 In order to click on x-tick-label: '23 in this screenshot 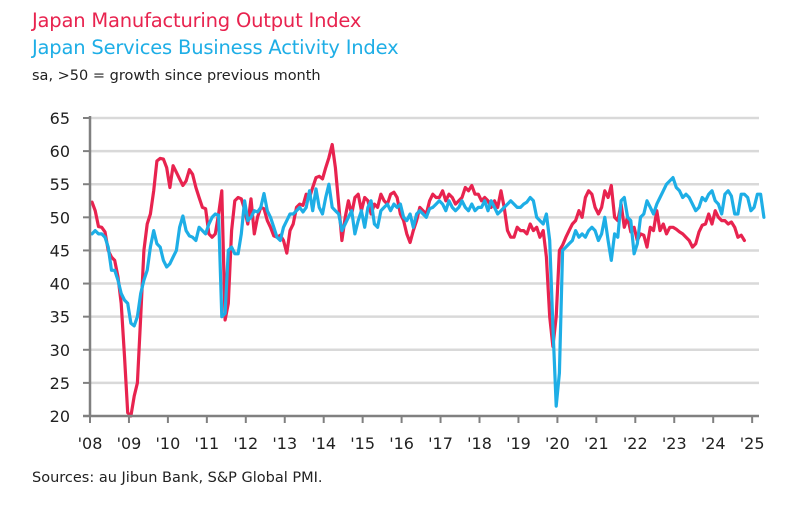, I will do `click(674, 443)`.